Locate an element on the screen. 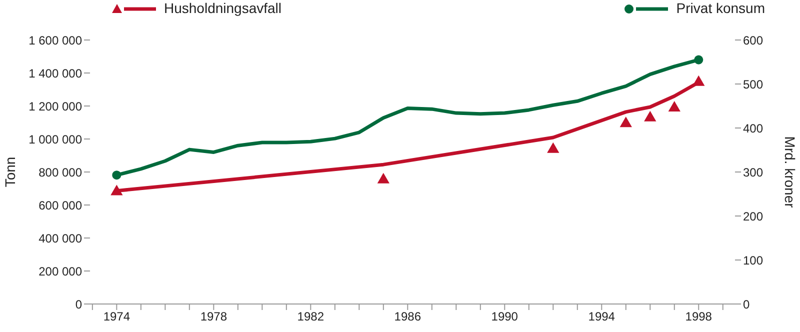 The width and height of the screenshot is (800, 332). legend-label: Husholdningsavfall is located at coordinates (223, 8).